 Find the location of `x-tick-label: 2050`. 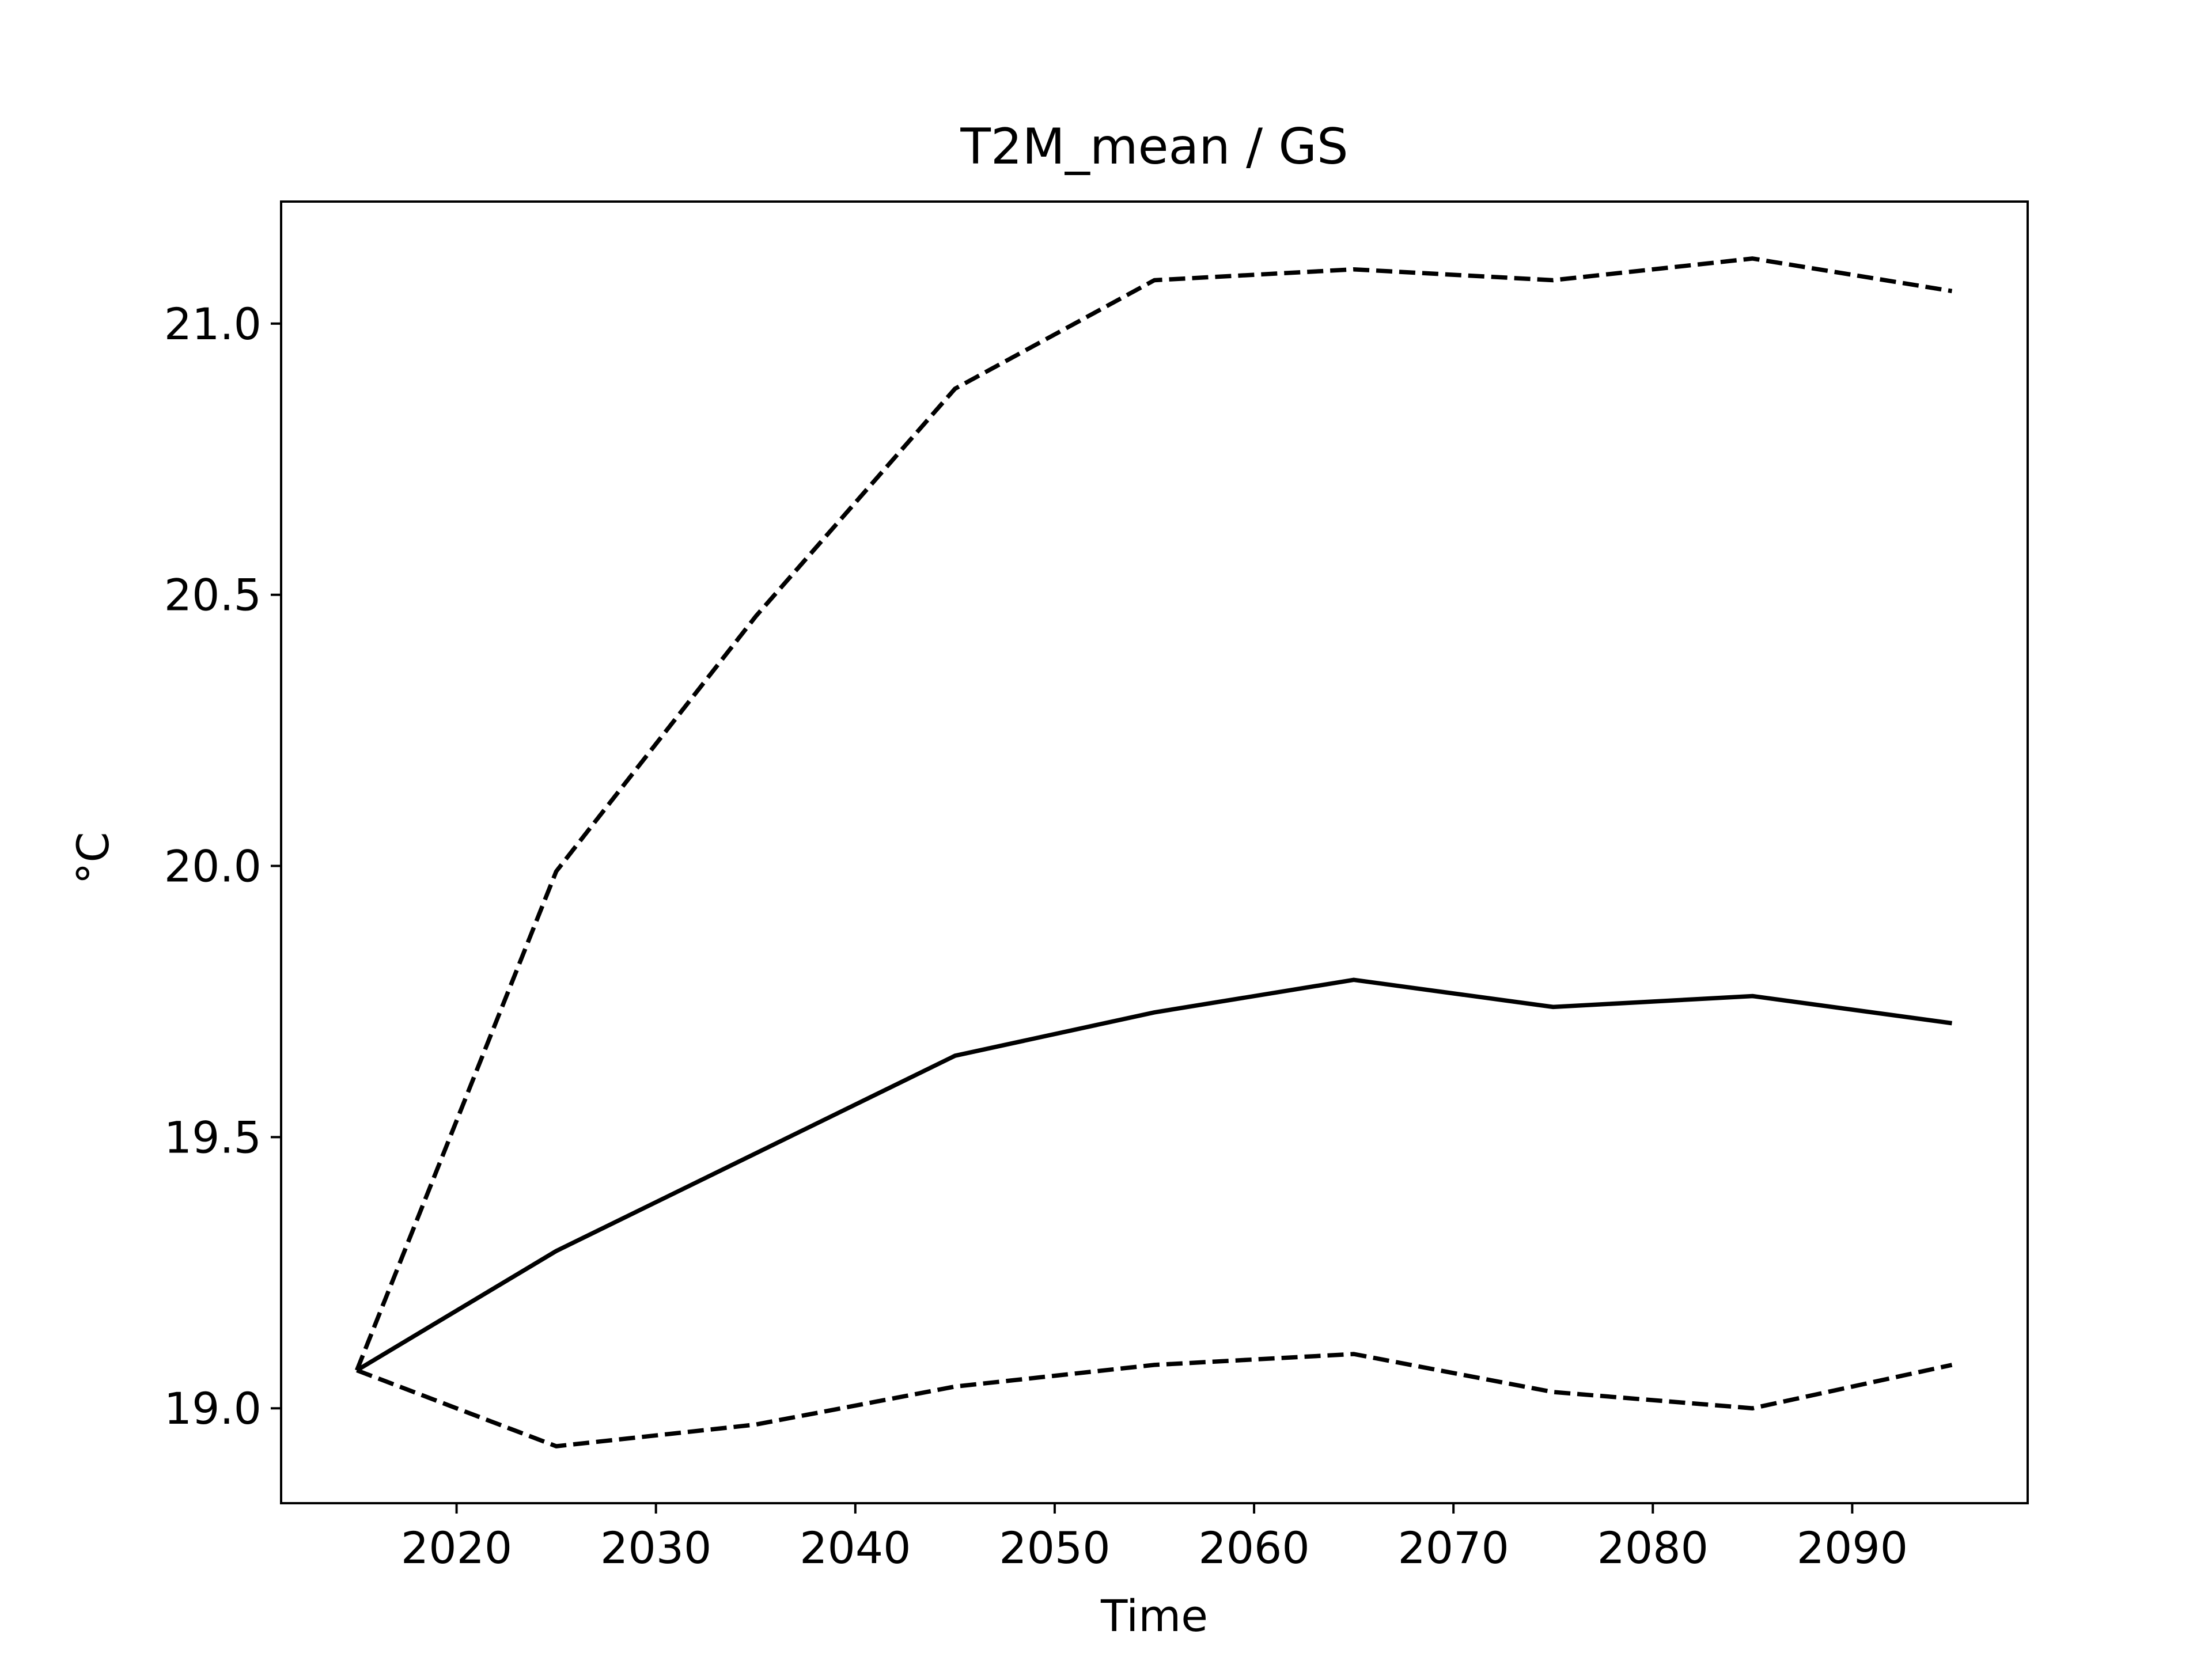

x-tick-label: 2050 is located at coordinates (1054, 1547).